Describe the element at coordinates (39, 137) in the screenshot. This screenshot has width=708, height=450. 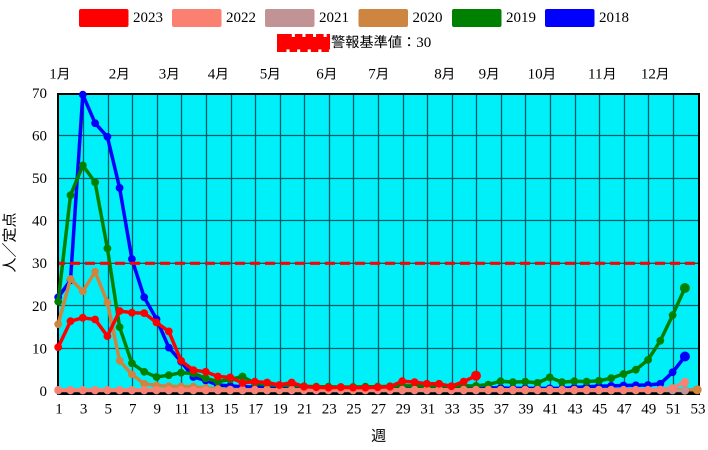
I see `svg-text: 60` at that location.